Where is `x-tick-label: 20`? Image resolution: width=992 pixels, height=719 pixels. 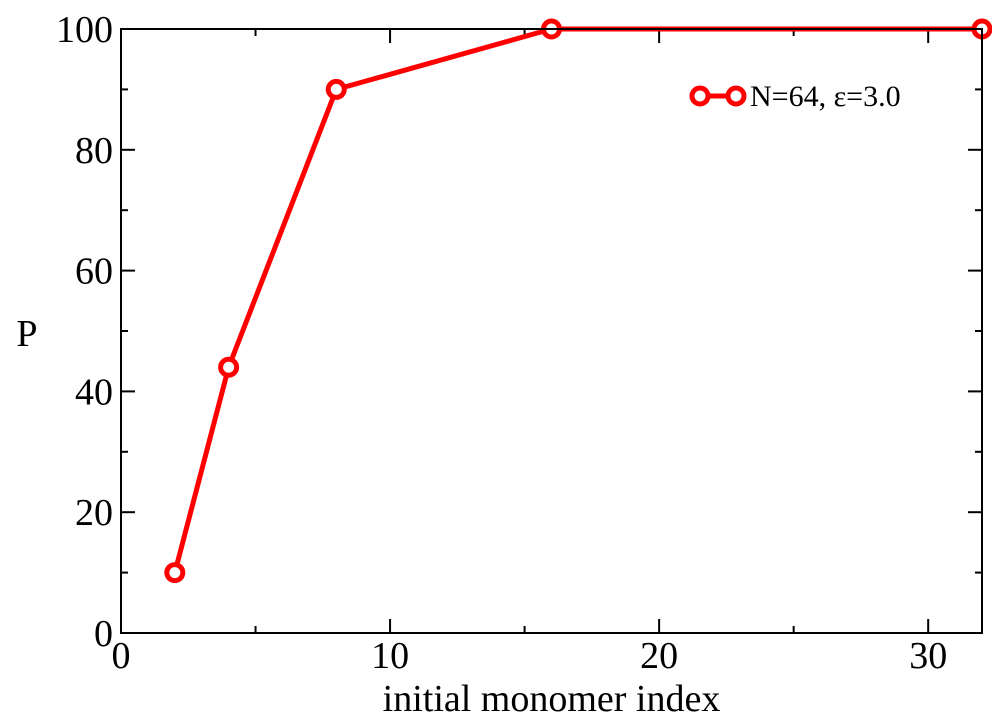
x-tick-label: 20 is located at coordinates (659, 656).